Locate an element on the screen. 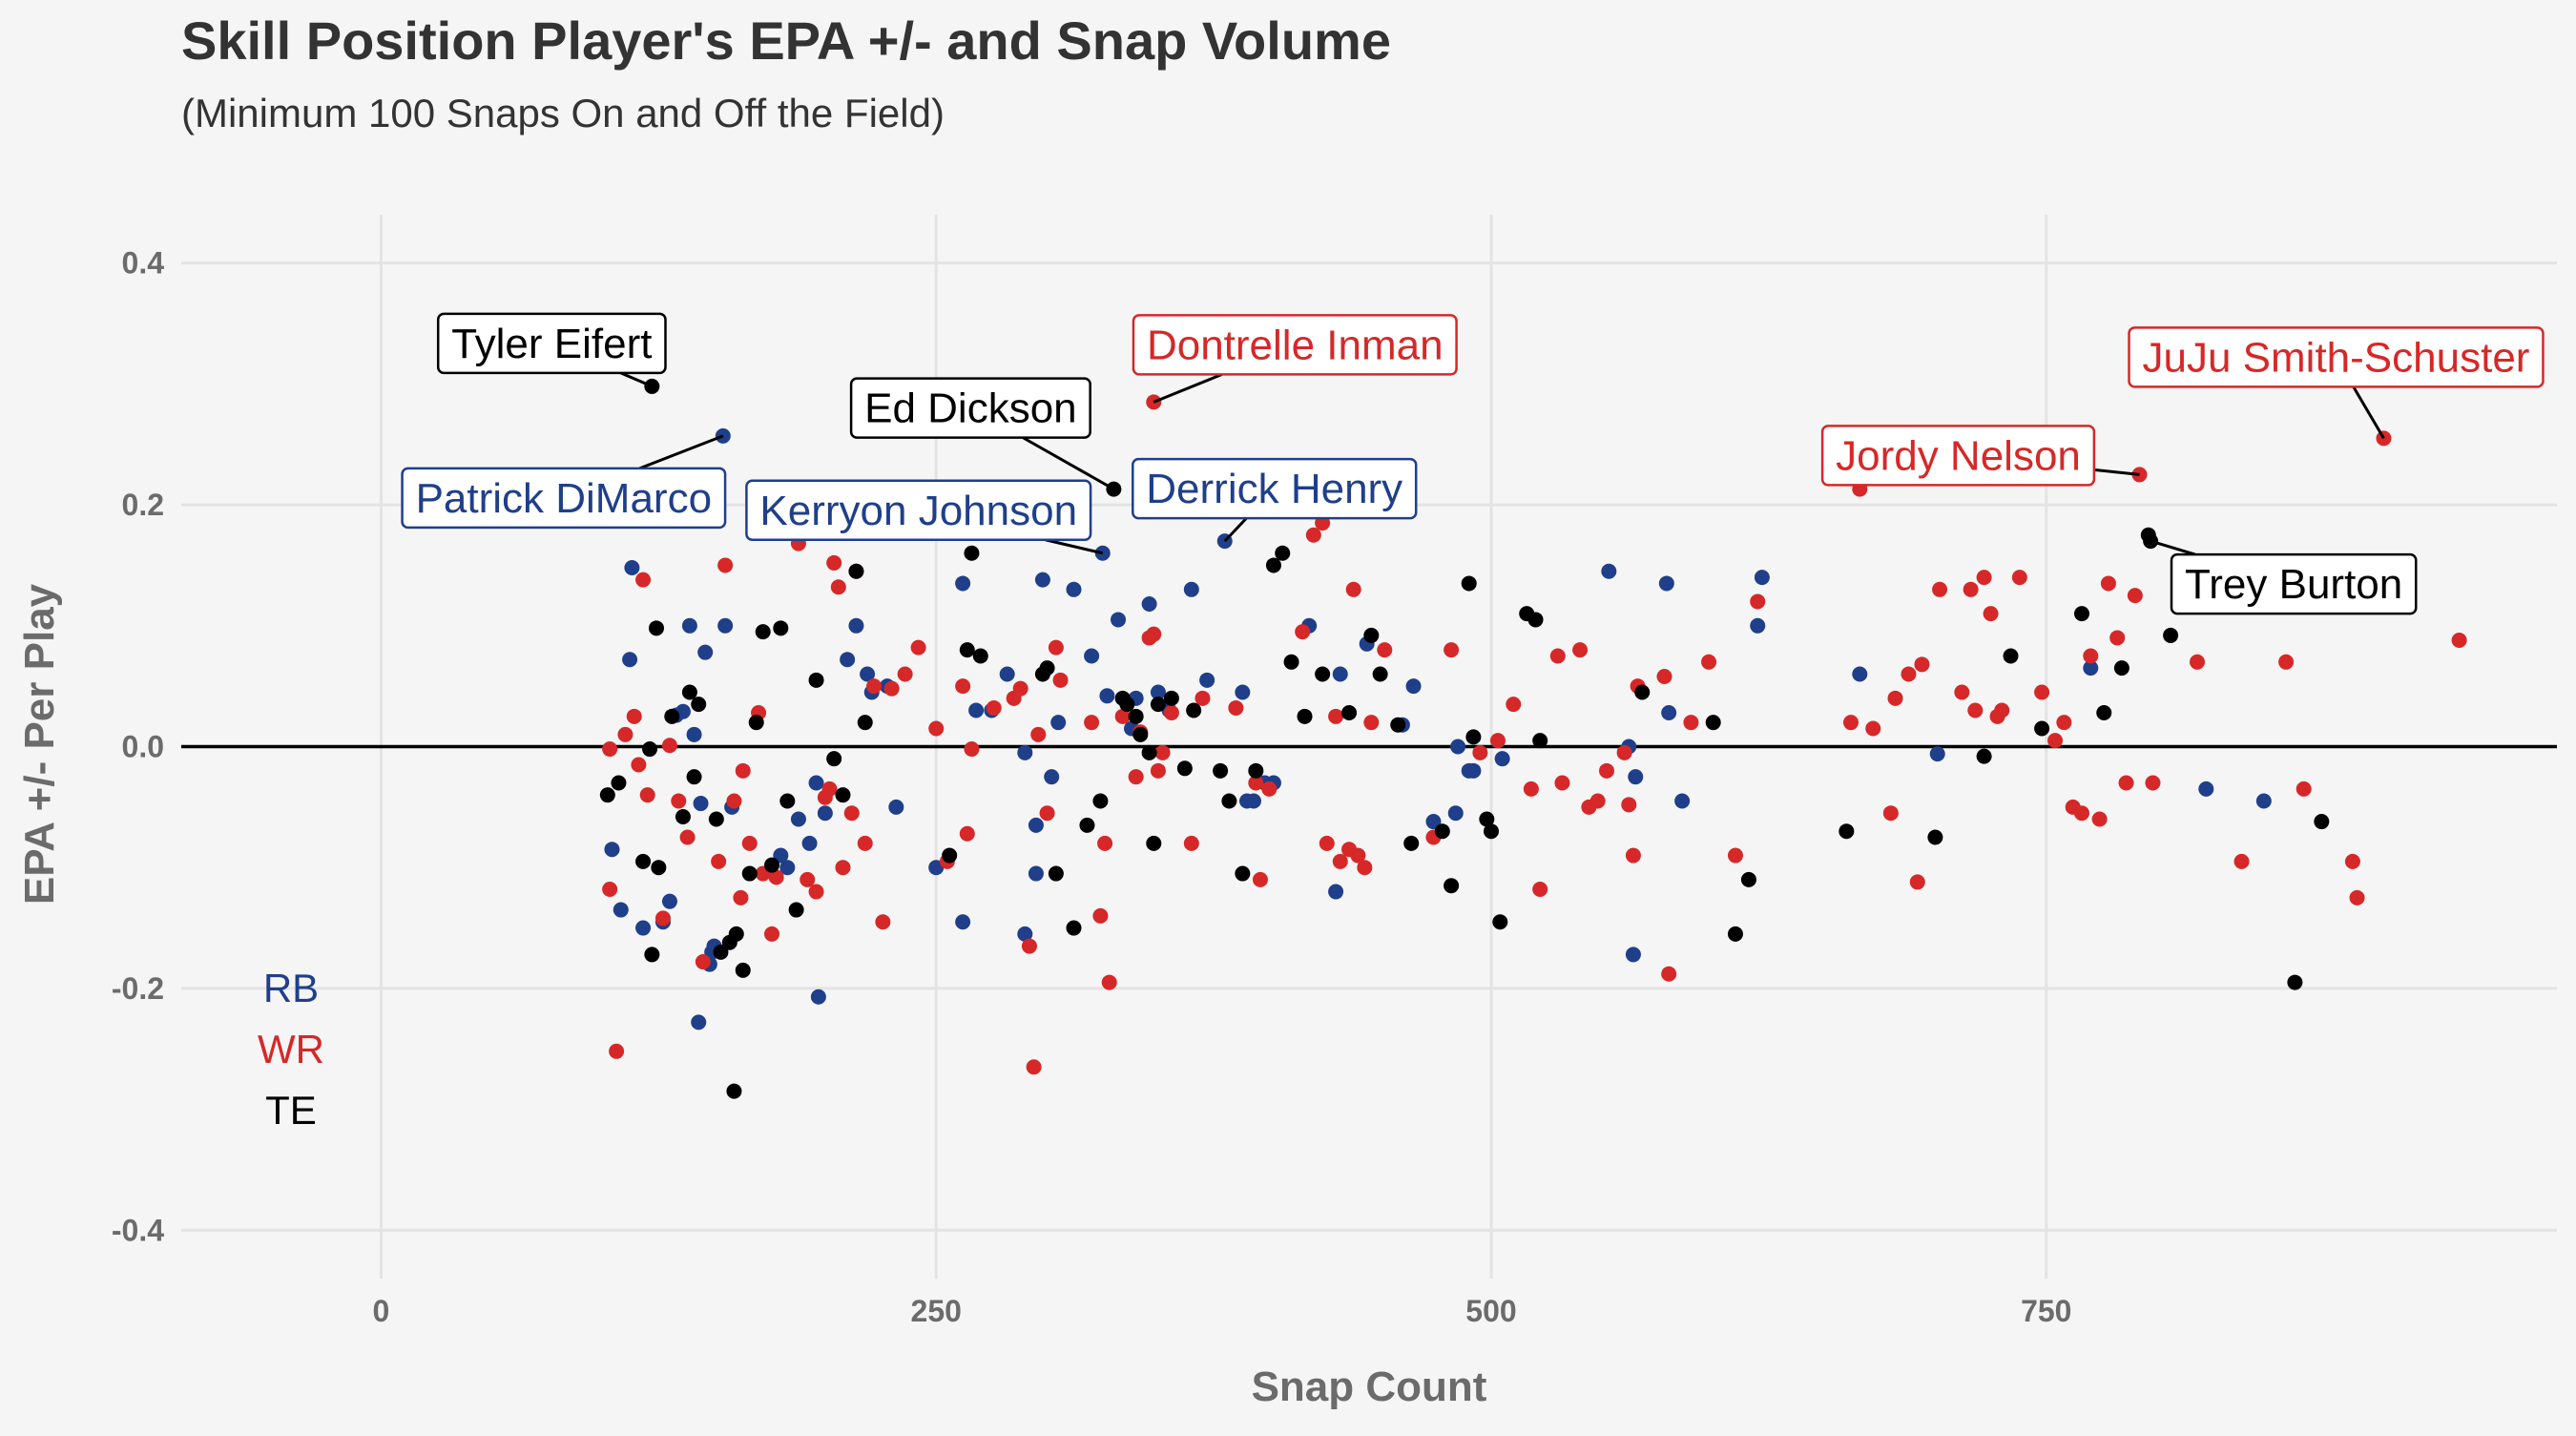 The image size is (2576, 1436). y-axis-title: EPA +/- Per Play is located at coordinates (39, 744).